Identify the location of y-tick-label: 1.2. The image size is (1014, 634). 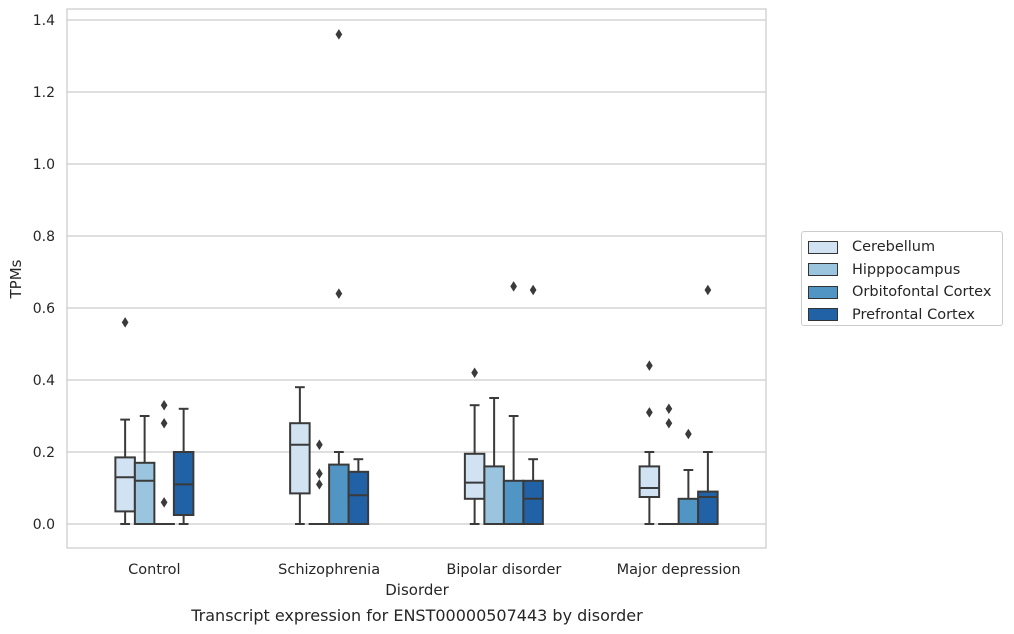
(44, 93).